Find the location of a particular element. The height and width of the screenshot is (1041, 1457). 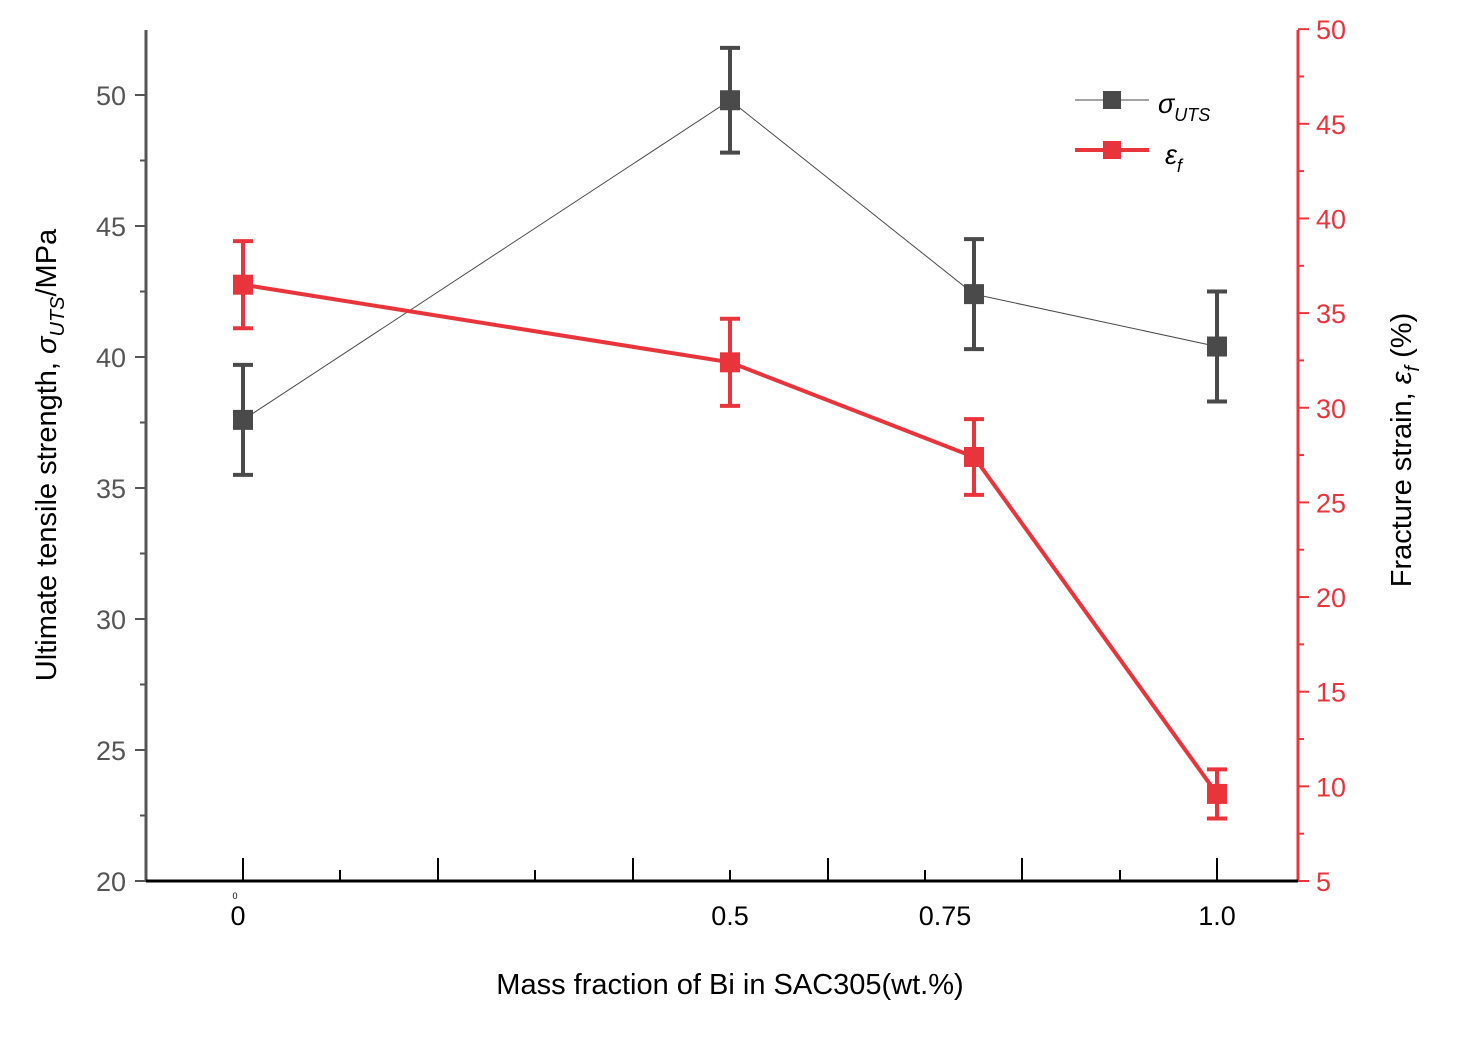

left-axis-title: Ultimate tensile strength, σUTS/MPa is located at coordinates (50, 454).